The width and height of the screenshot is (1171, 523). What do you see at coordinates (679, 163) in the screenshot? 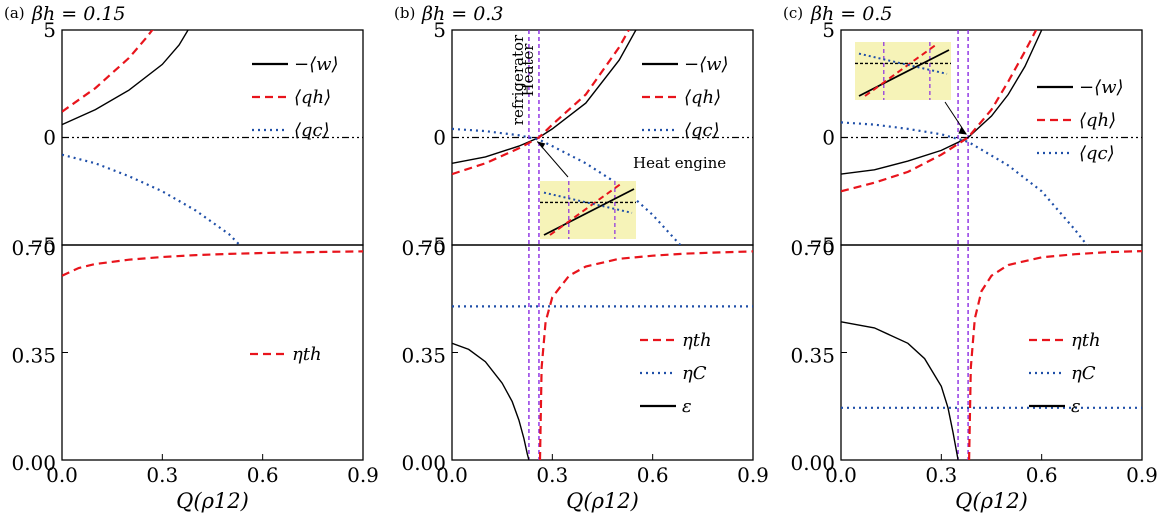
I see `annotation-heat-engine: Heat engine` at bounding box center [679, 163].